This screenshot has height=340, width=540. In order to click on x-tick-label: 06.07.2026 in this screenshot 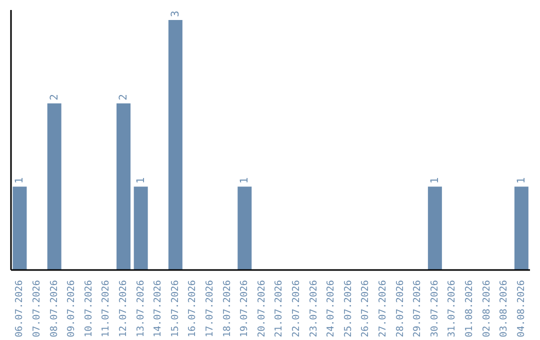, I will do `click(20, 309)`.